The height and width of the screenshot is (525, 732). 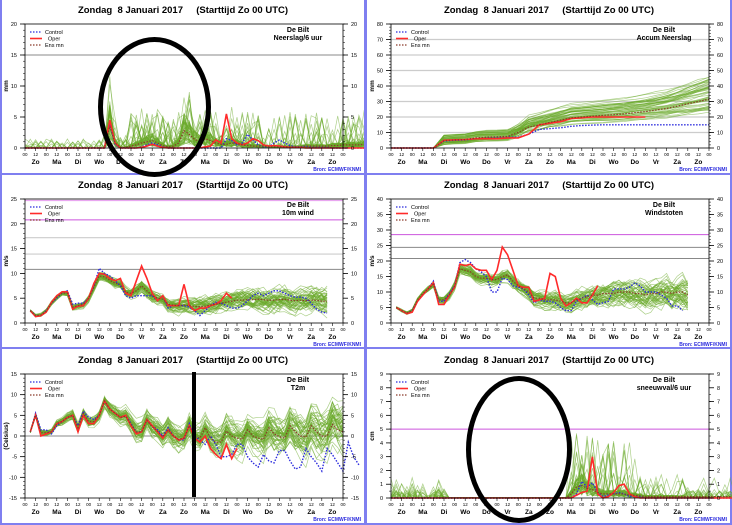 What do you see at coordinates (381, 324) in the screenshot?
I see `y-tick-label: 0` at bounding box center [381, 324].